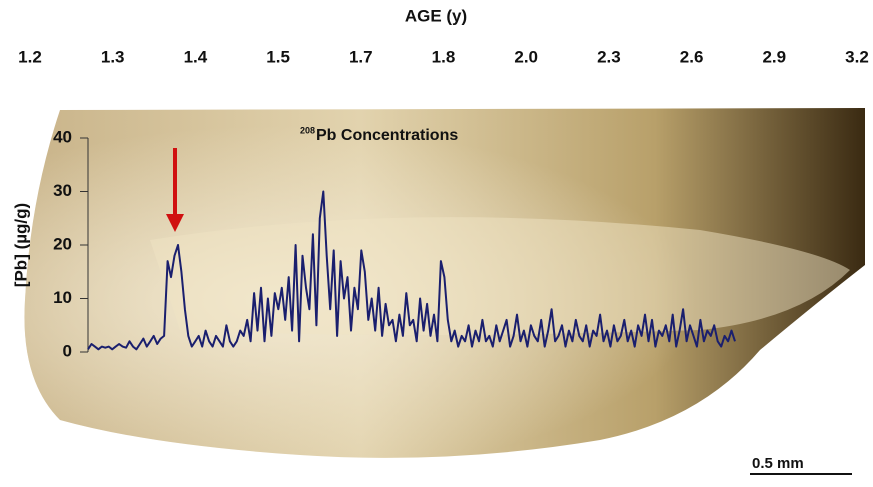  What do you see at coordinates (778, 463) in the screenshot?
I see `scale-bar-label: 0.5 mm` at bounding box center [778, 463].